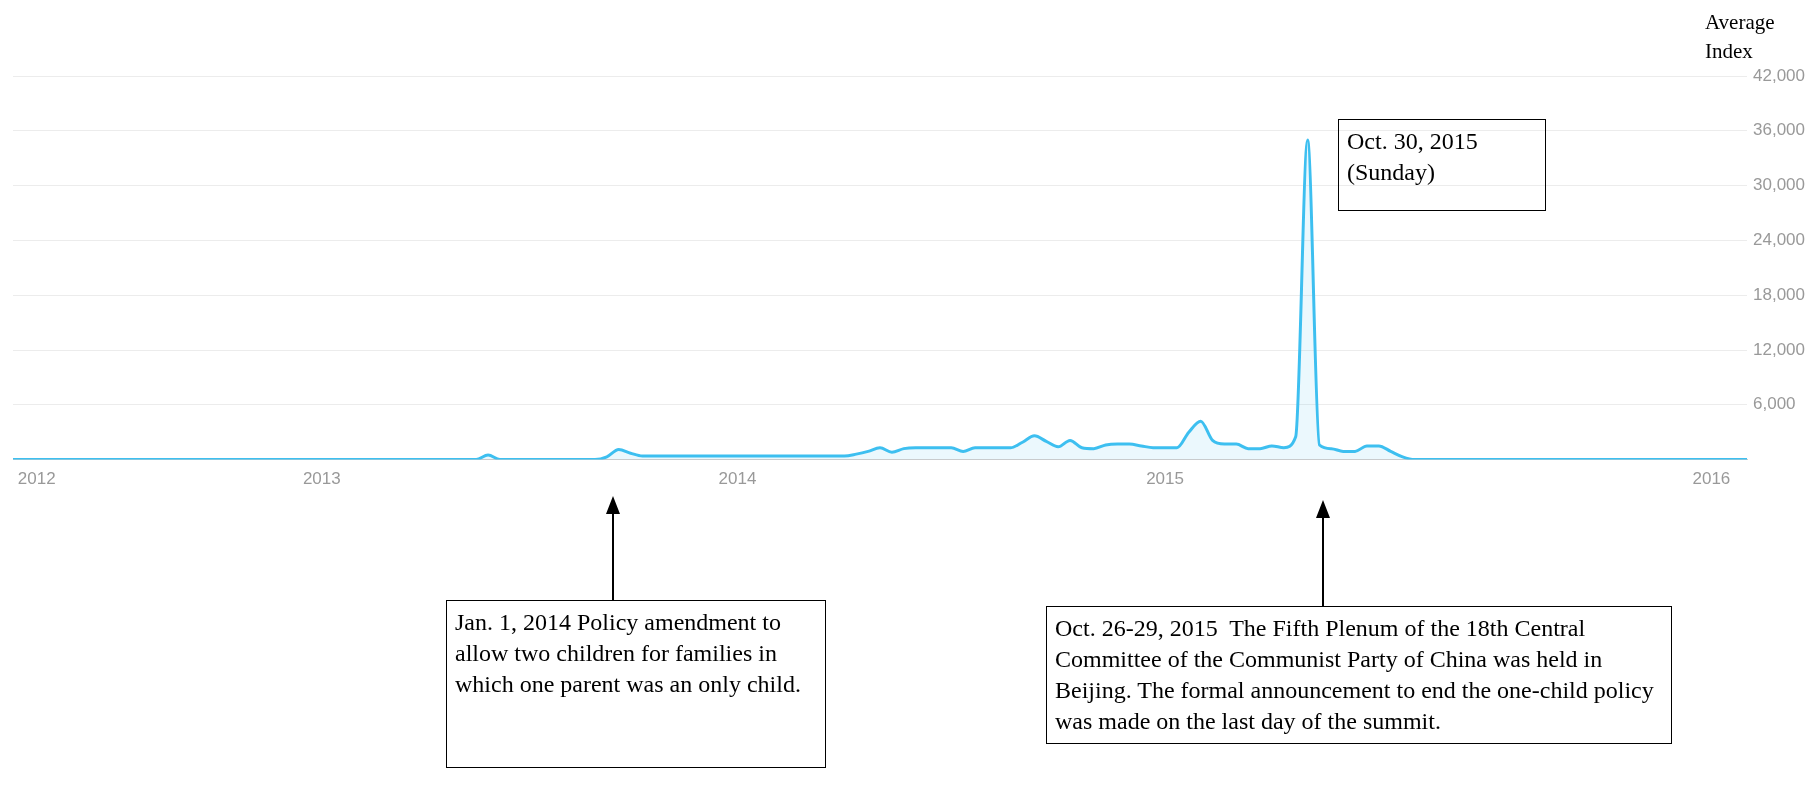 This screenshot has height=812, width=1815. What do you see at coordinates (1165, 479) in the screenshot?
I see `x-tick-label: 2015` at bounding box center [1165, 479].